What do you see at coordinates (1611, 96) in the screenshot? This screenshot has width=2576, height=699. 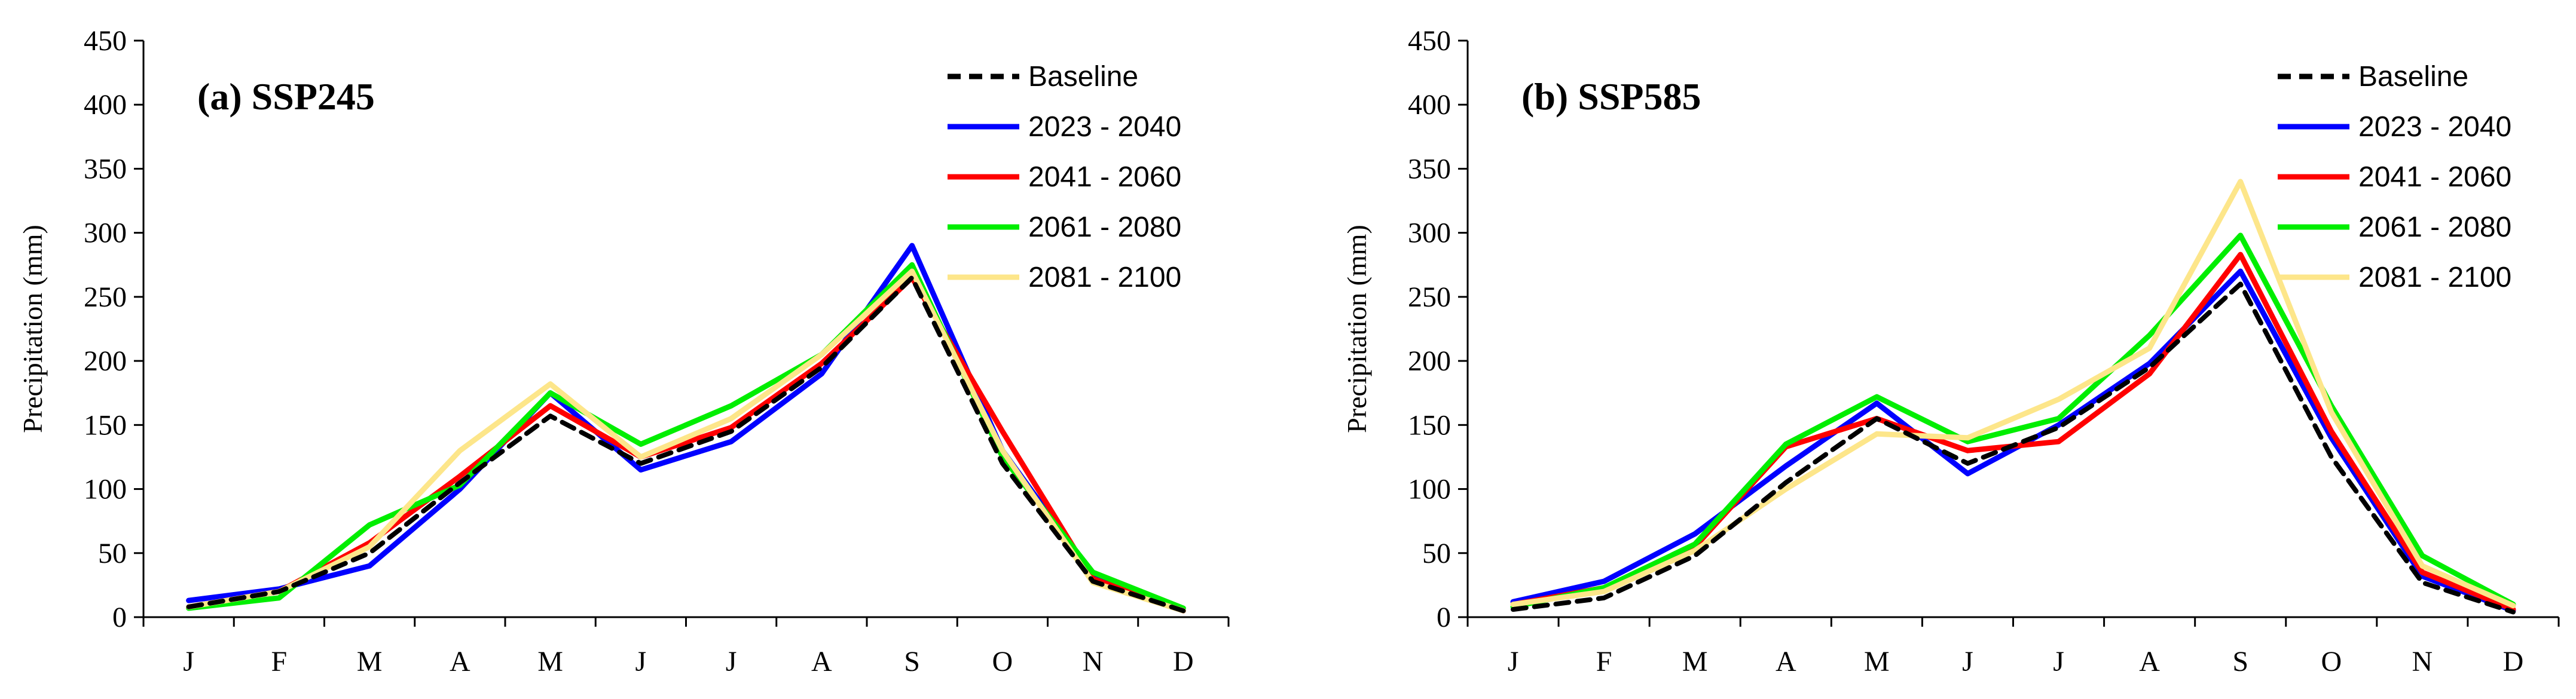 I see `panel-title: (b) SSP585` at bounding box center [1611, 96].